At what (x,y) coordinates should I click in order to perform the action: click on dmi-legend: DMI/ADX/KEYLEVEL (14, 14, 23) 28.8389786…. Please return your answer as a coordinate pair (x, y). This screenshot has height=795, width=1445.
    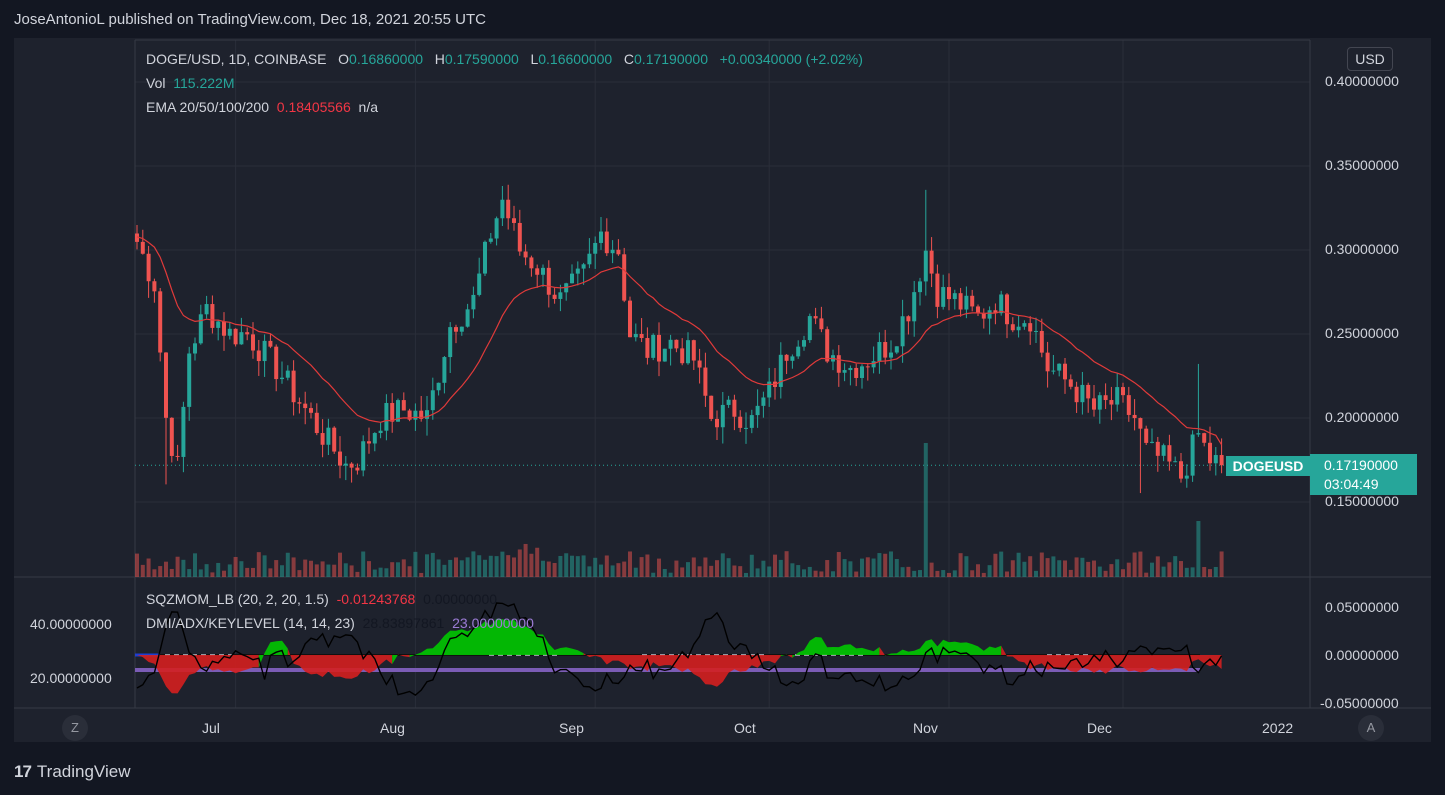
    Looking at the image, I should click on (340, 623).